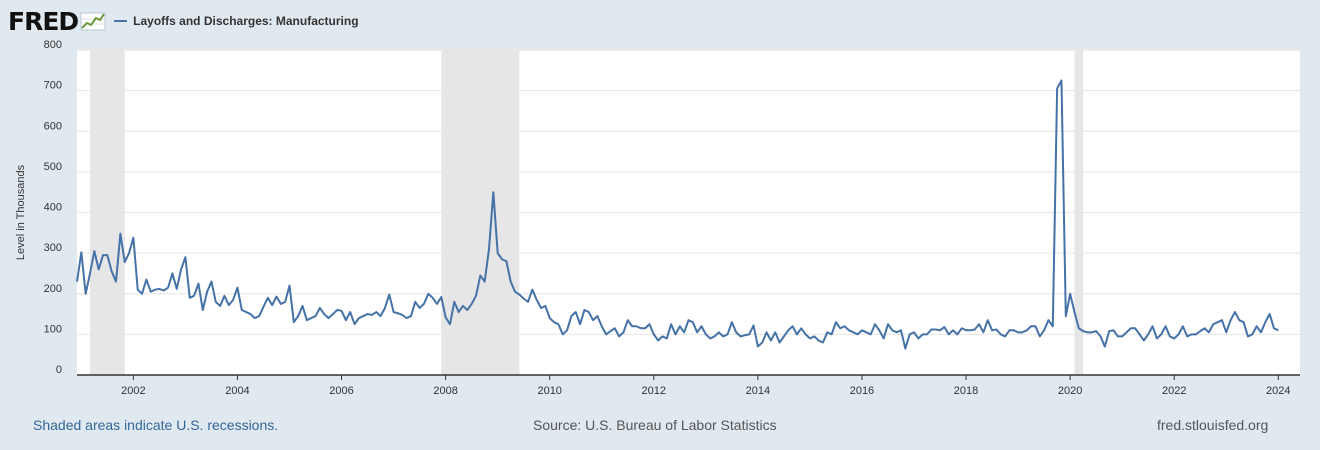 The image size is (1320, 450). Describe the element at coordinates (53, 289) in the screenshot. I see `y-tick-label-200: 200` at that location.